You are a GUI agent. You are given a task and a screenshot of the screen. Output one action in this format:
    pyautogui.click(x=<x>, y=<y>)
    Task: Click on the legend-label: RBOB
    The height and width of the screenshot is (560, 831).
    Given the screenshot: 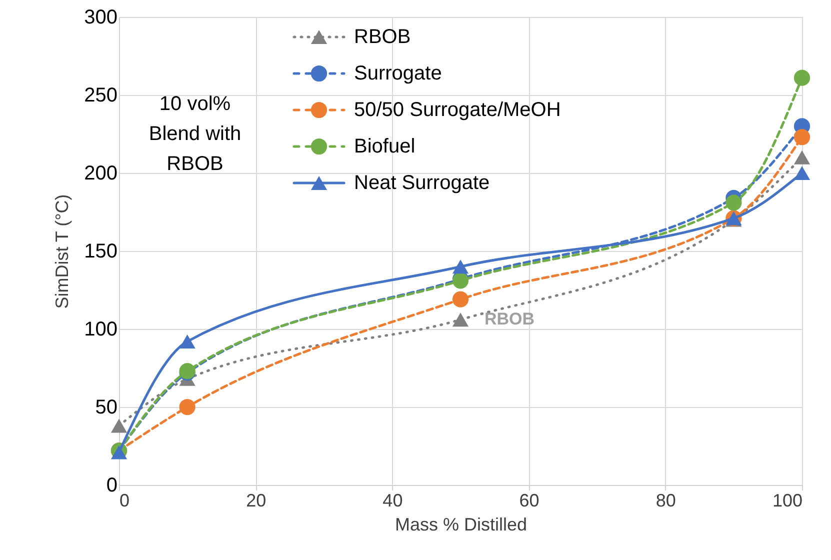 What is the action you would take?
    pyautogui.click(x=382, y=37)
    